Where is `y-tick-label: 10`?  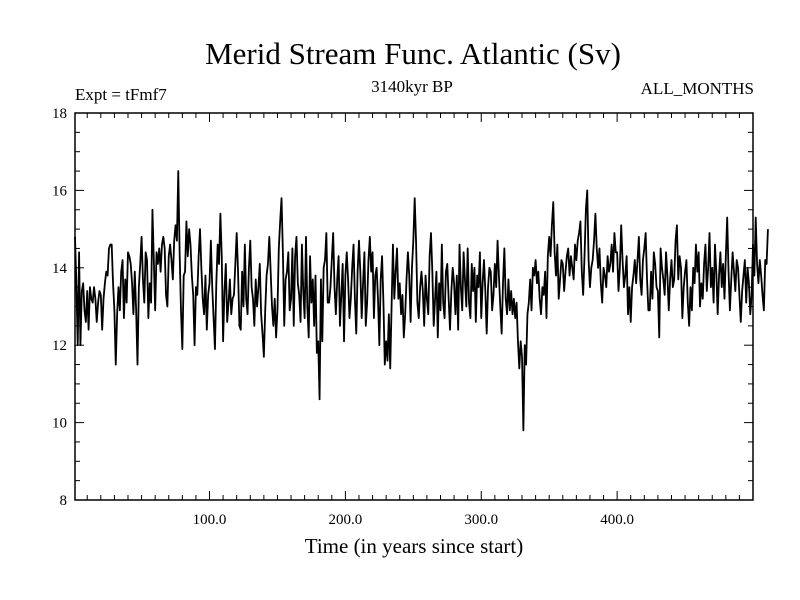 y-tick-label: 10 is located at coordinates (59, 424).